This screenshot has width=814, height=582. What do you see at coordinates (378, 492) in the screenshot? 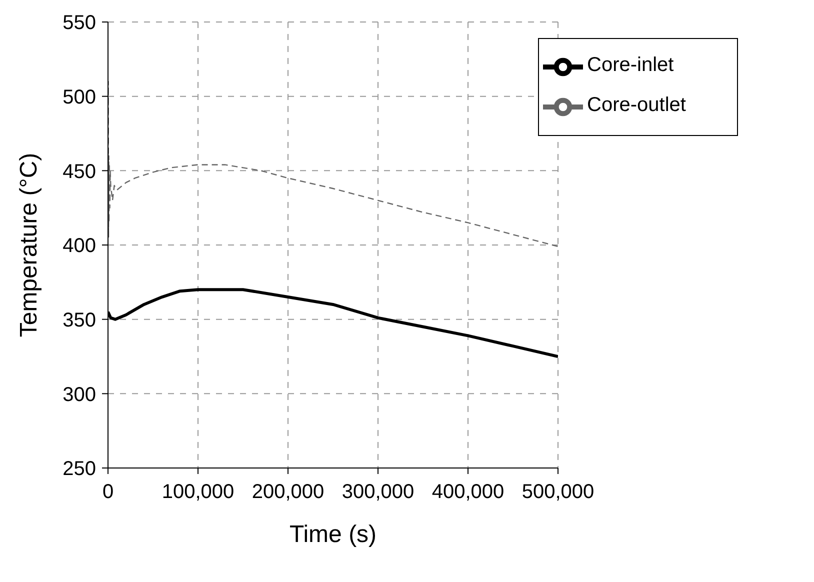
I see `x-tick-label: 300,000` at bounding box center [378, 492].